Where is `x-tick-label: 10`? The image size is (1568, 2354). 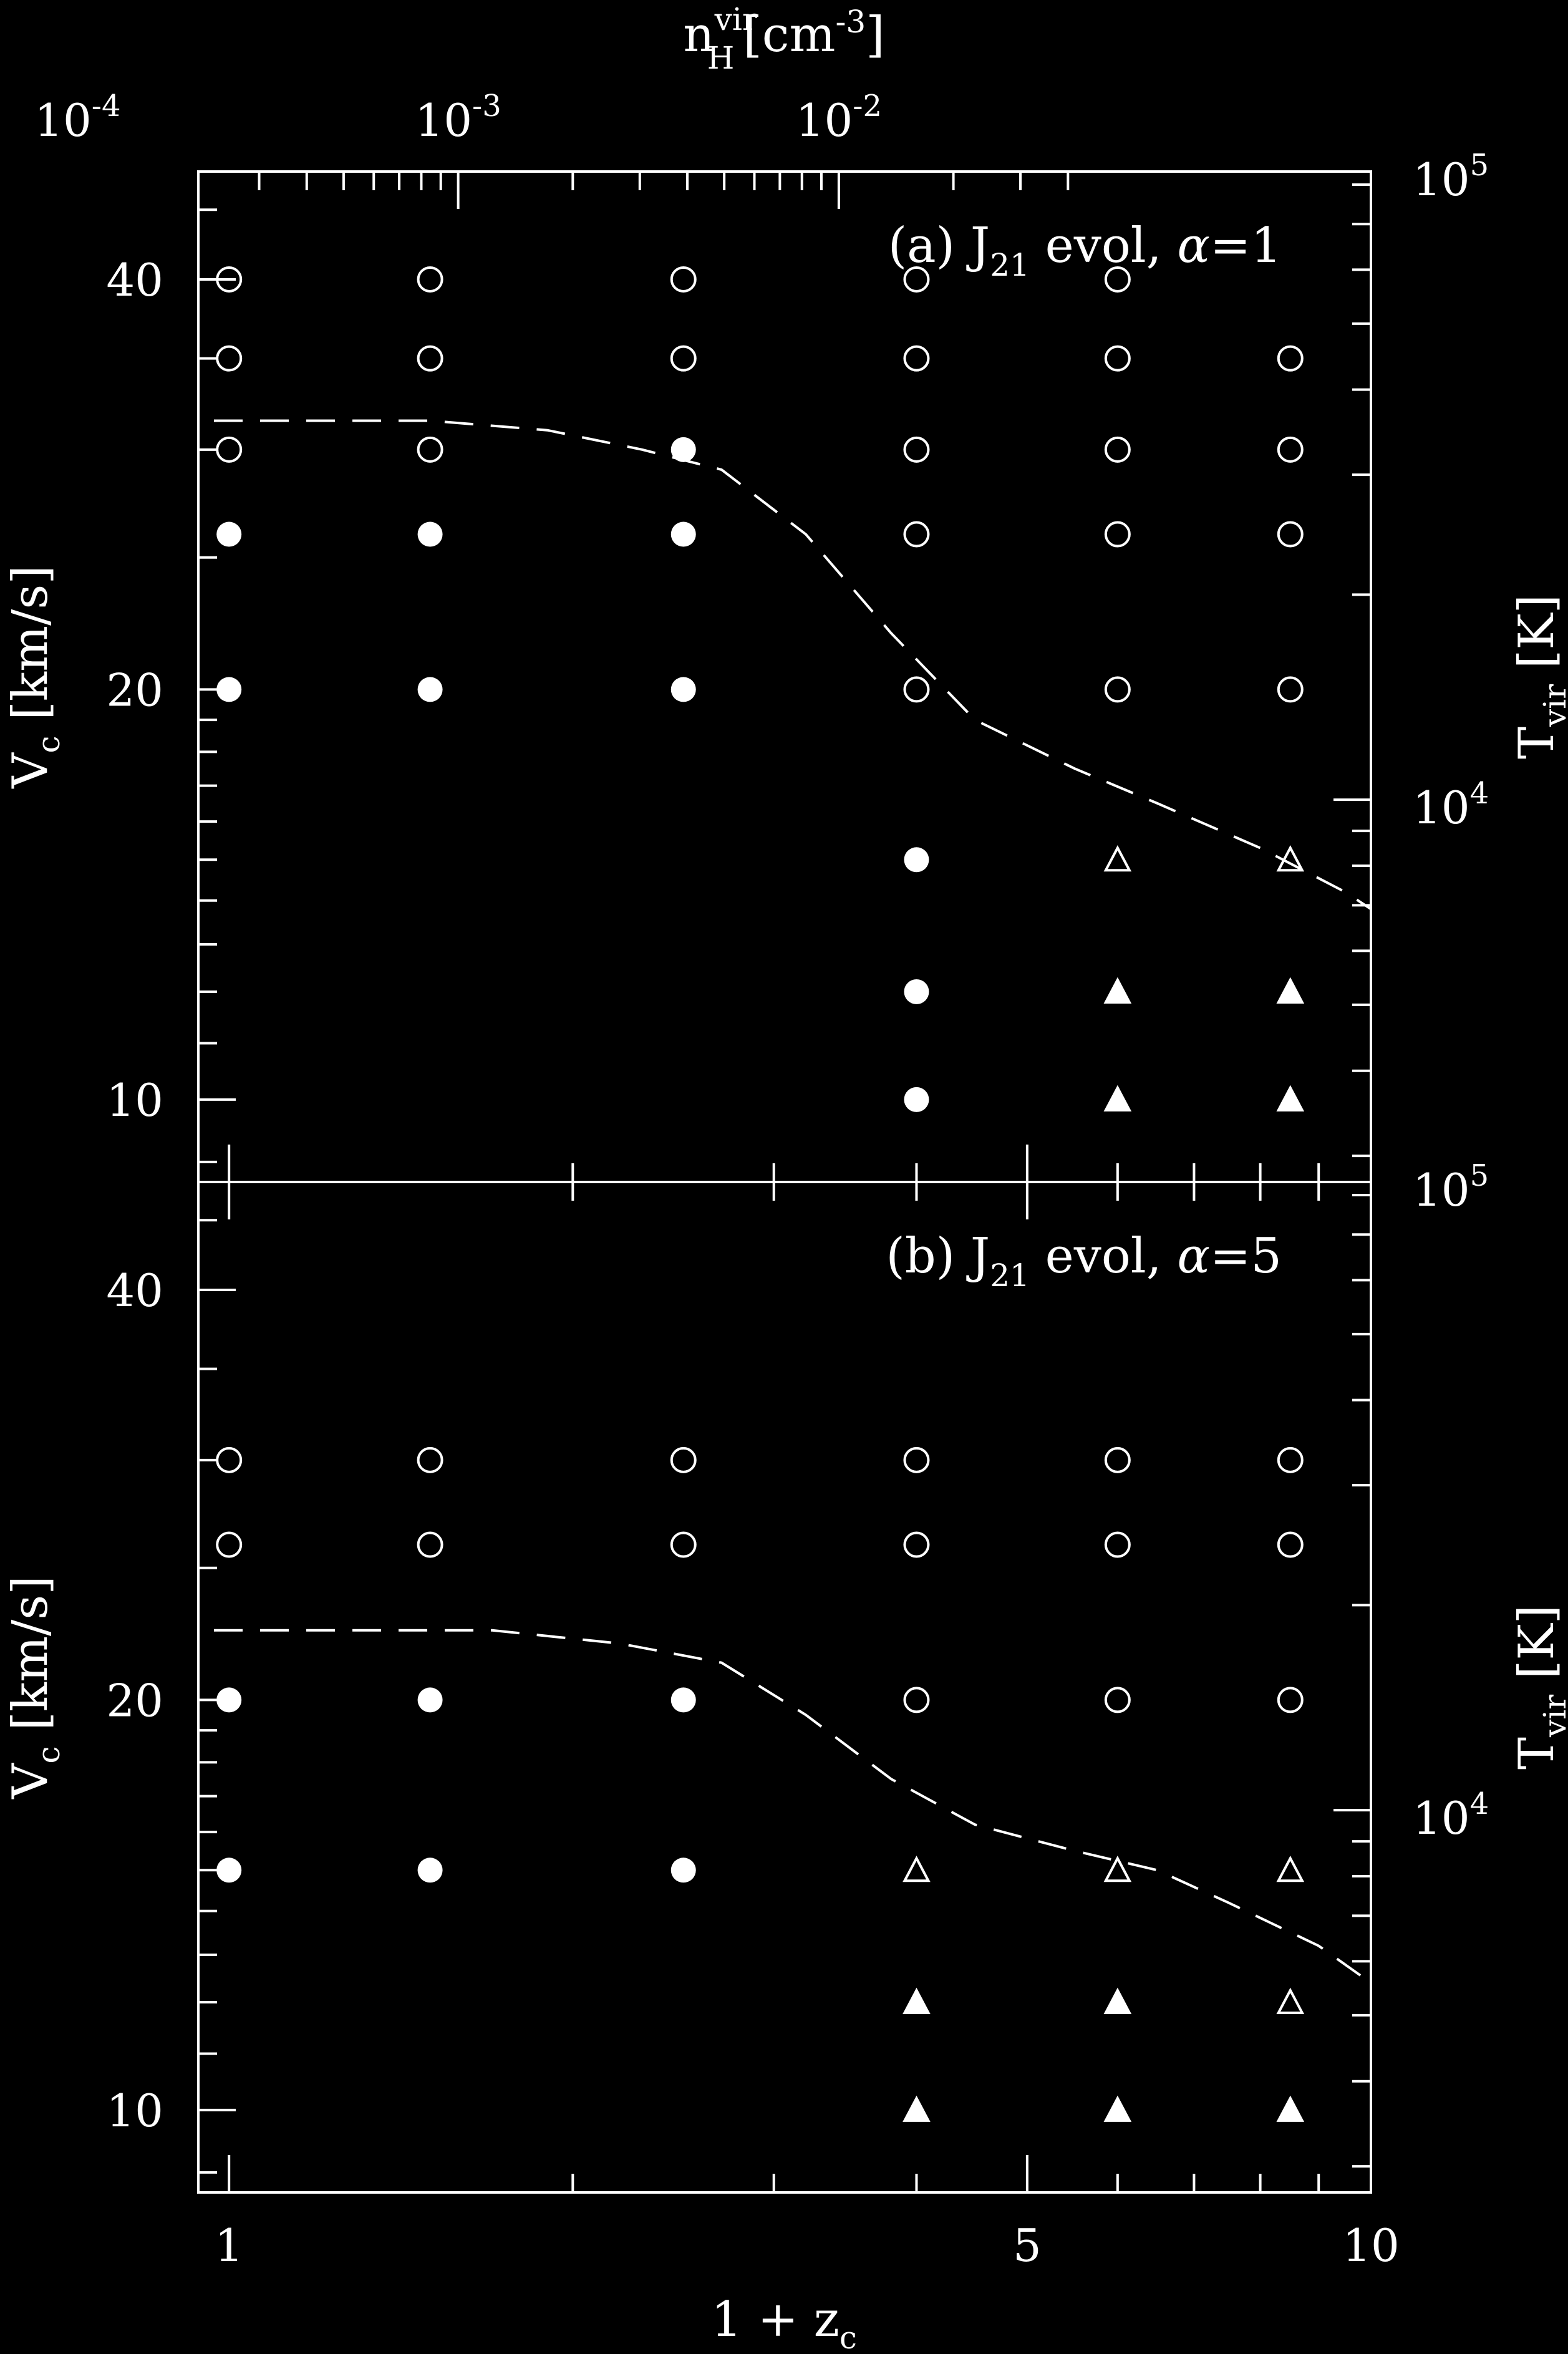 x-tick-label: 10 is located at coordinates (1371, 2245).